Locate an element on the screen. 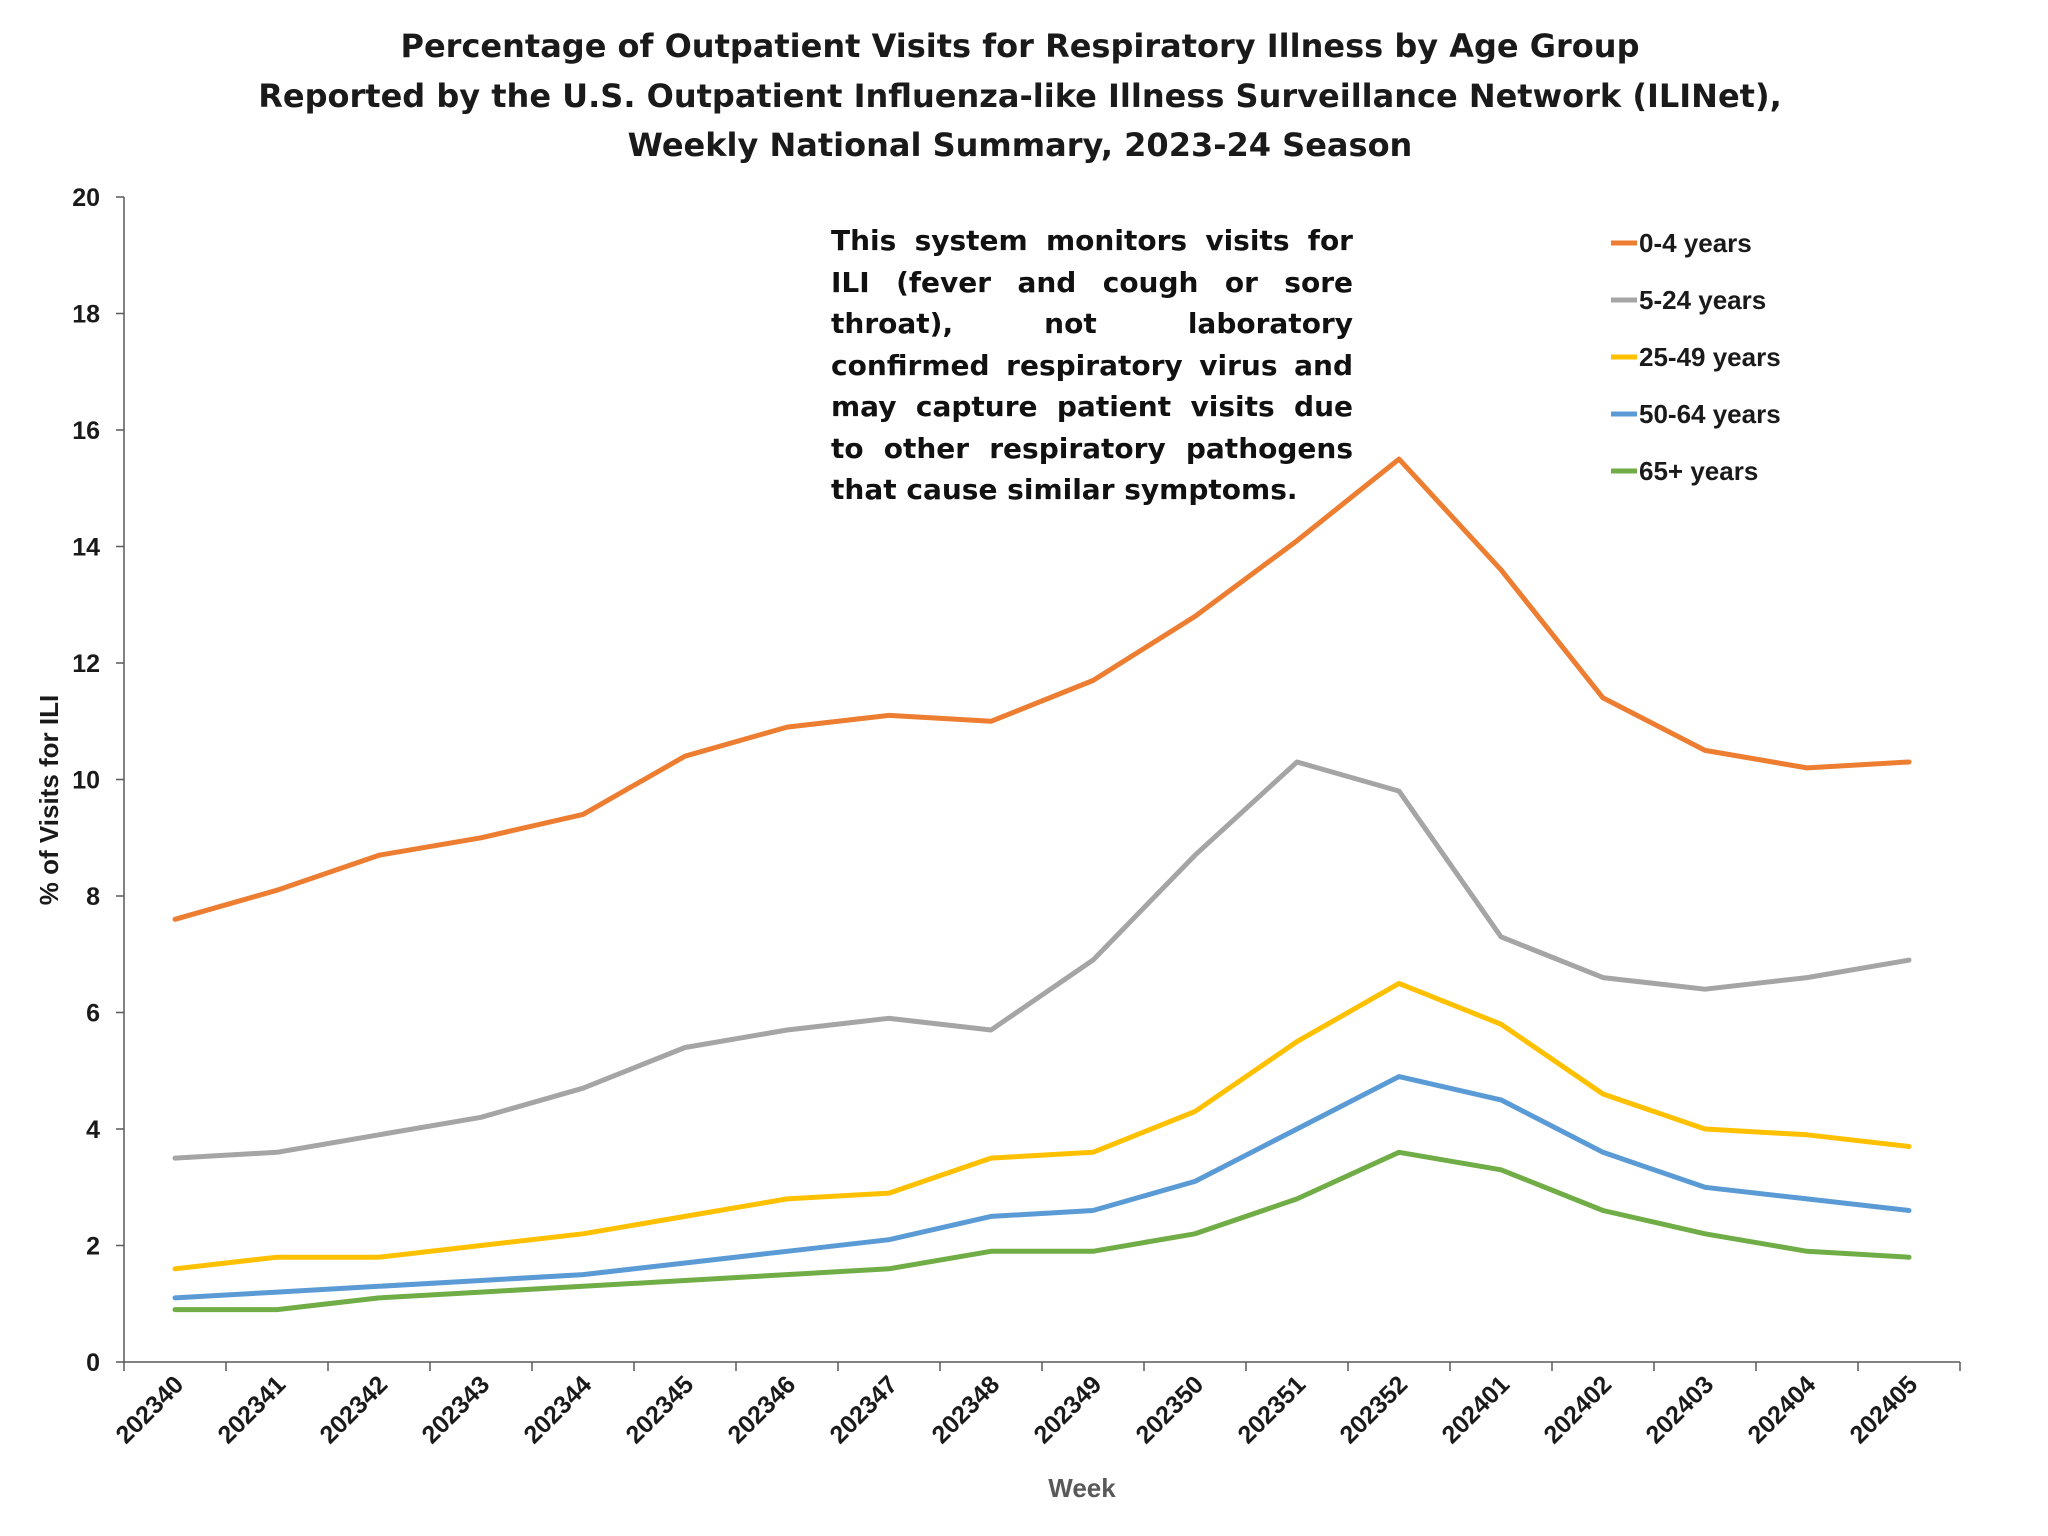 The image size is (2048, 1536). series-line-65-years is located at coordinates (1042, 1231).